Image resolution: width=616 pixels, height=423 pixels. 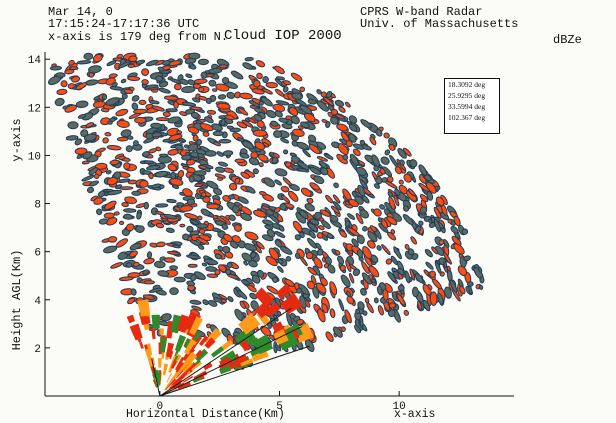 What do you see at coordinates (467, 84) in the screenshot?
I see `scan-angle-1: 18.3092 deg` at bounding box center [467, 84].